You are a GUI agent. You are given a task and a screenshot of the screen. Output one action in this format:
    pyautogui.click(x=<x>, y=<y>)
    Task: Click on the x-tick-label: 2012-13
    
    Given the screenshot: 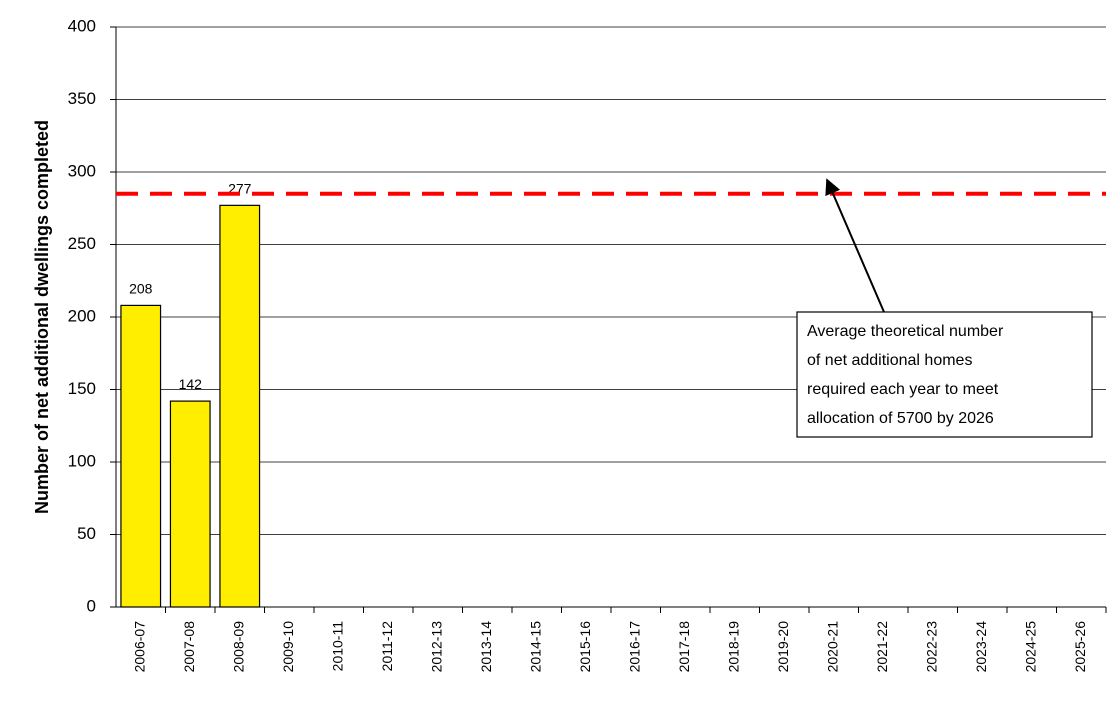 What is the action you would take?
    pyautogui.click(x=436, y=647)
    